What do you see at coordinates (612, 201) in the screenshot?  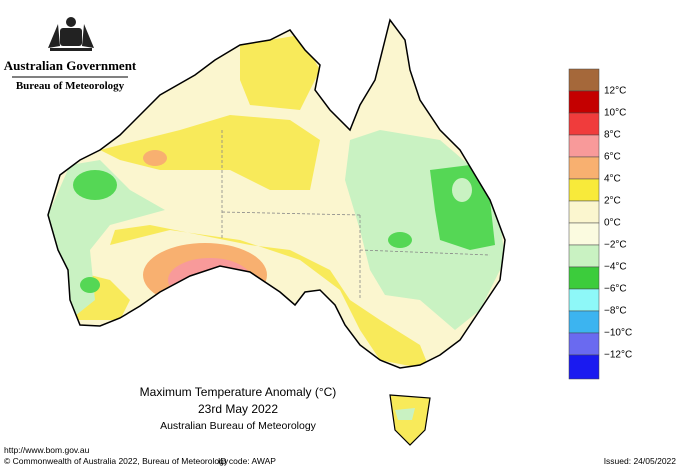 I see `legend-label: 2°C` at bounding box center [612, 201].